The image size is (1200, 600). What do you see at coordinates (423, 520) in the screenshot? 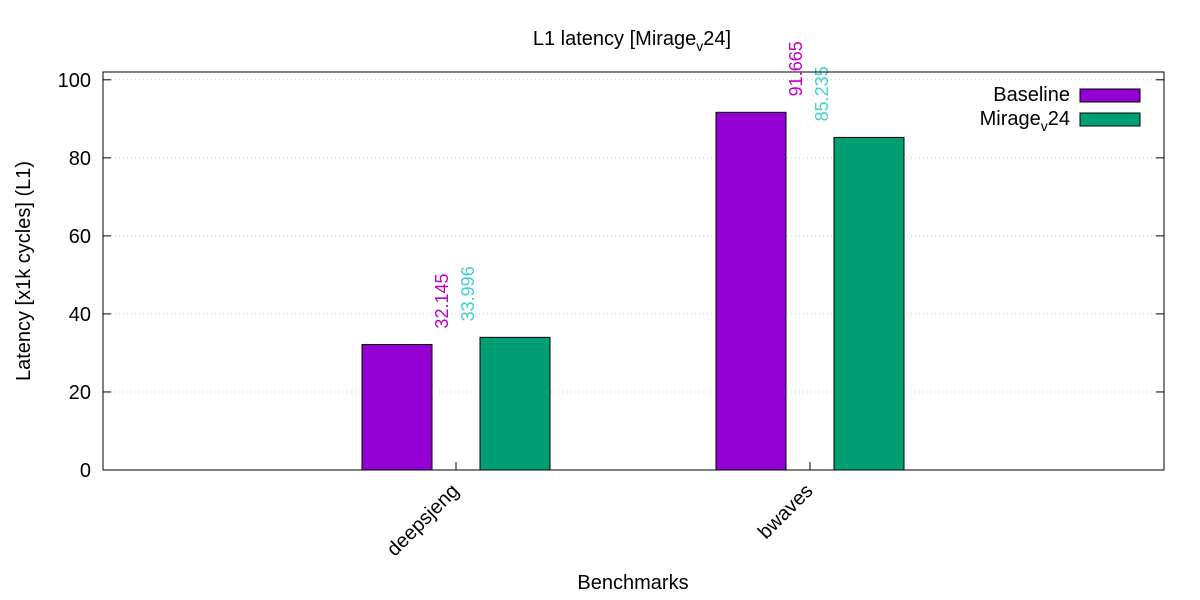
I see `x-tick-label: deepsjeng` at bounding box center [423, 520].